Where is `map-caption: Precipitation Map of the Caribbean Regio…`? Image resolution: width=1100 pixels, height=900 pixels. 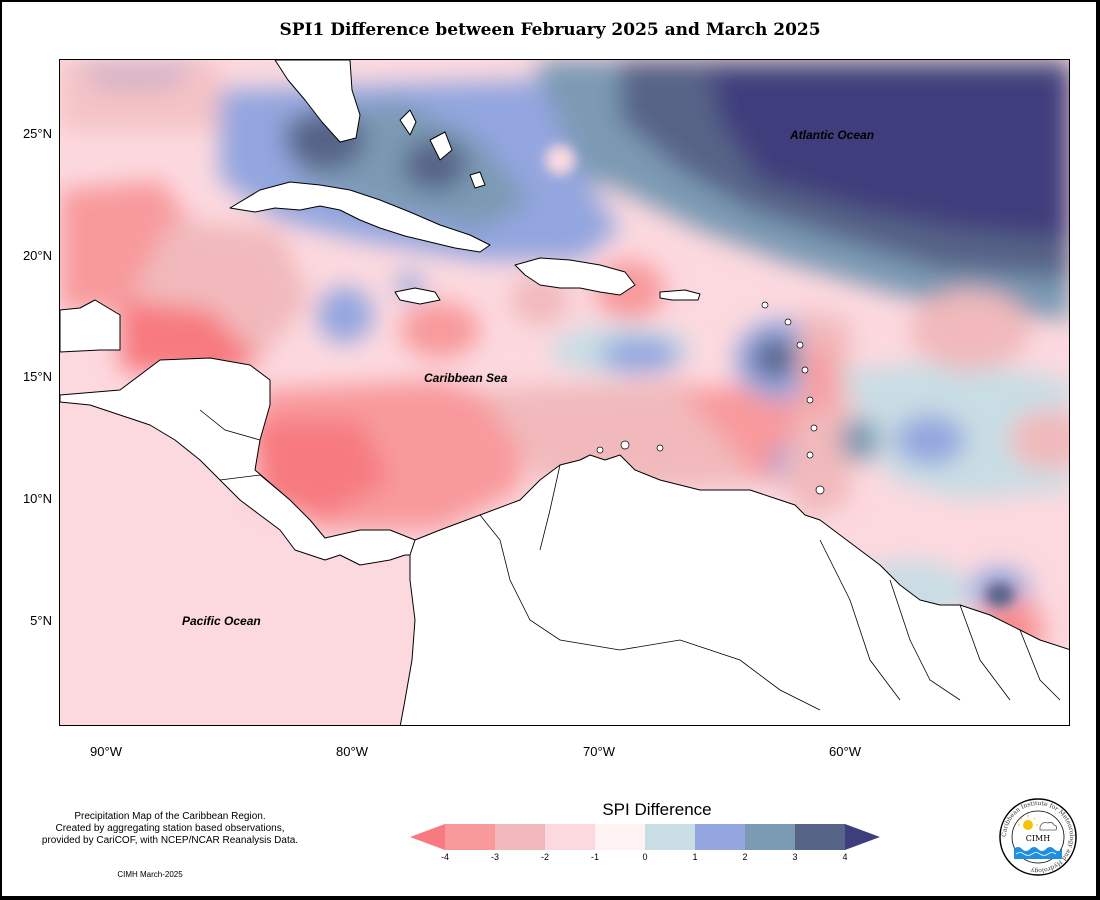
map-caption: Precipitation Map of the Caribbean Regio… is located at coordinates (170, 829).